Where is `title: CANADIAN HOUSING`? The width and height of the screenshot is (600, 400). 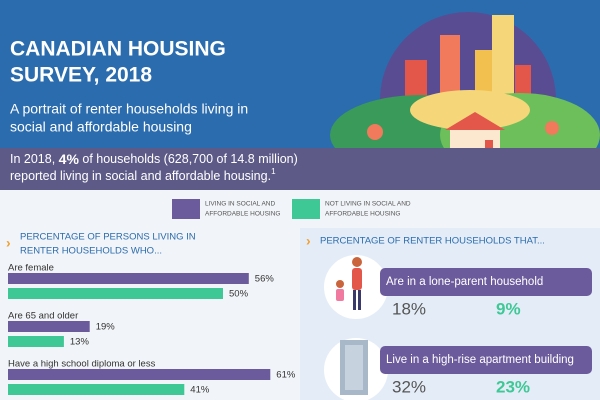
title: CANADIAN HOUSING is located at coordinates (118, 49).